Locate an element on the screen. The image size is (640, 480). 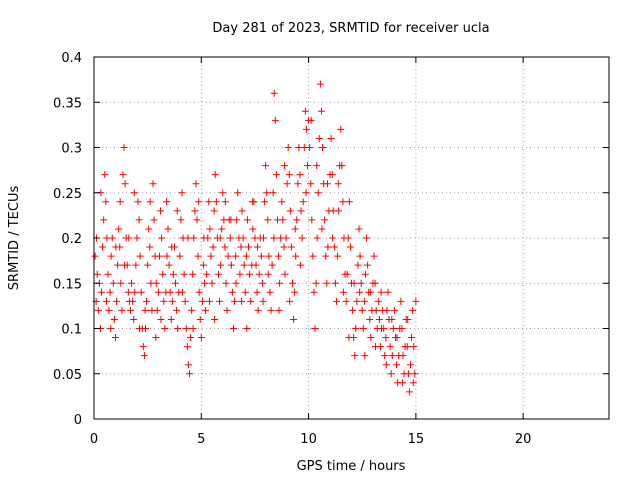
y-tick-label: 0.05 is located at coordinates (67, 375).